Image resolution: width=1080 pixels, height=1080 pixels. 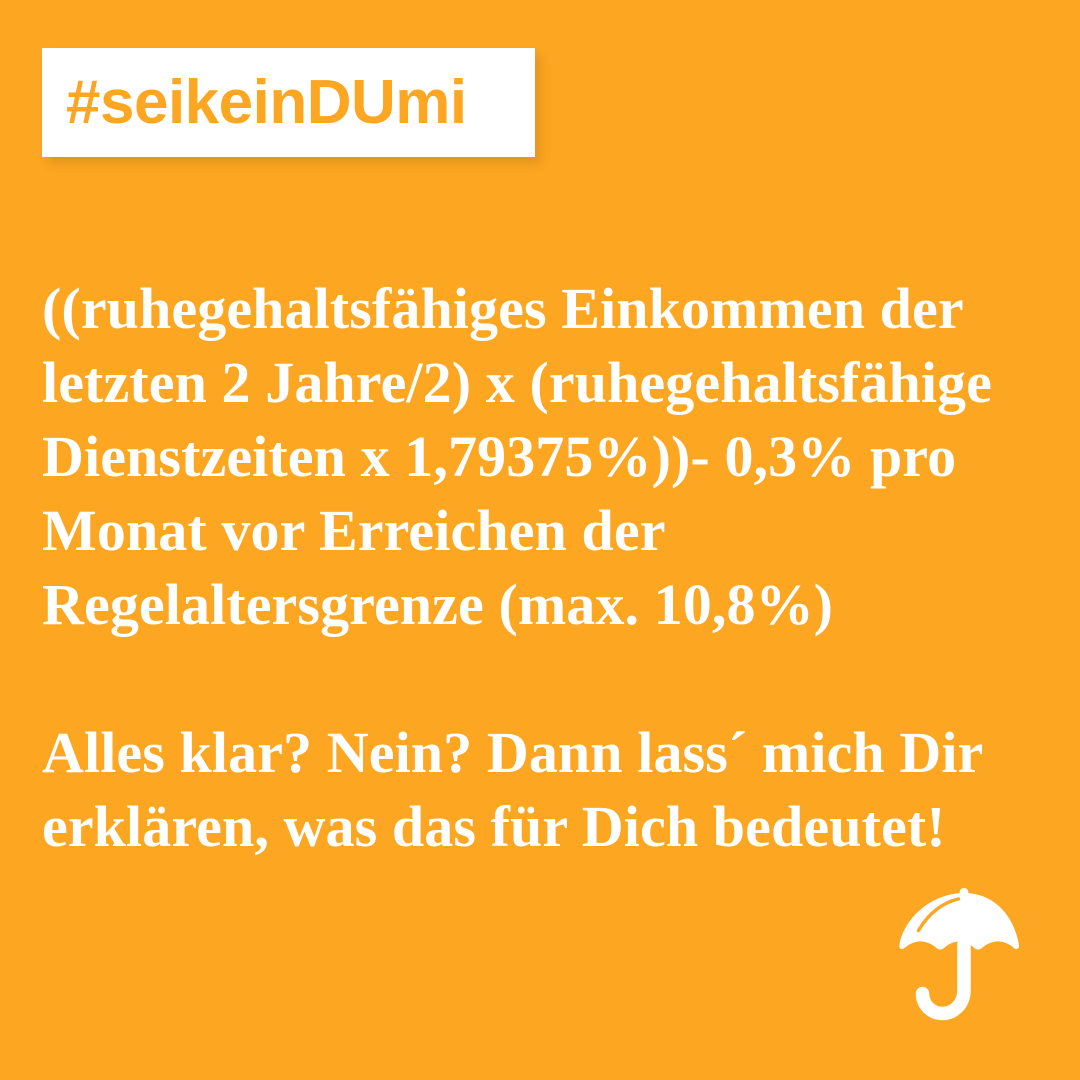 I want to click on hashtag-badge: #seikeinDUmi, so click(x=288, y=102).